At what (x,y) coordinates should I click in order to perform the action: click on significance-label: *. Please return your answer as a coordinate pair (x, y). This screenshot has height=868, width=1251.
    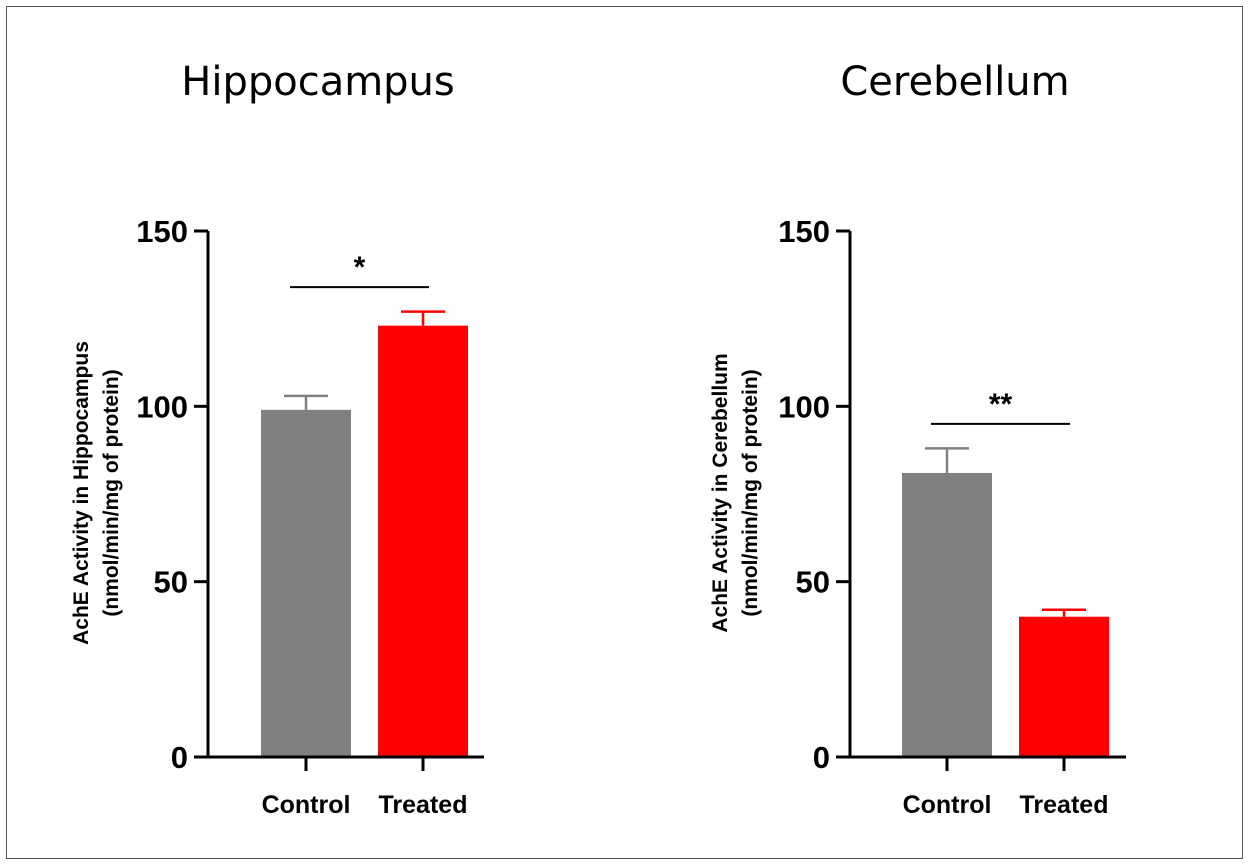
    Looking at the image, I should click on (360, 267).